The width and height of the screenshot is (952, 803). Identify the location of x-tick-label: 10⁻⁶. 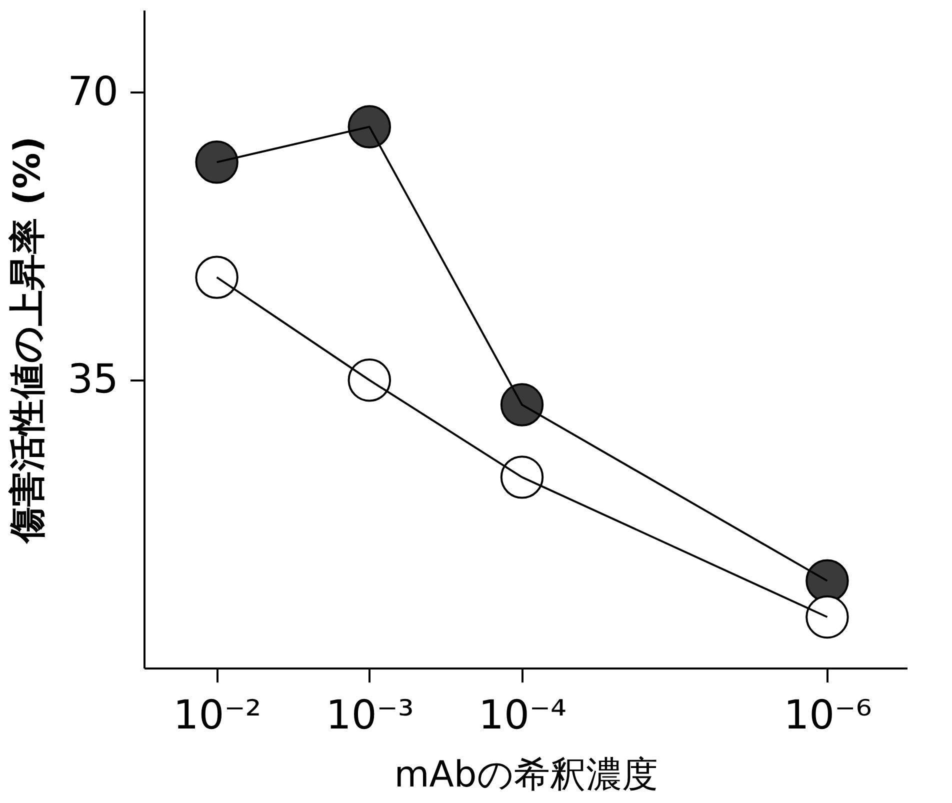
(828, 715).